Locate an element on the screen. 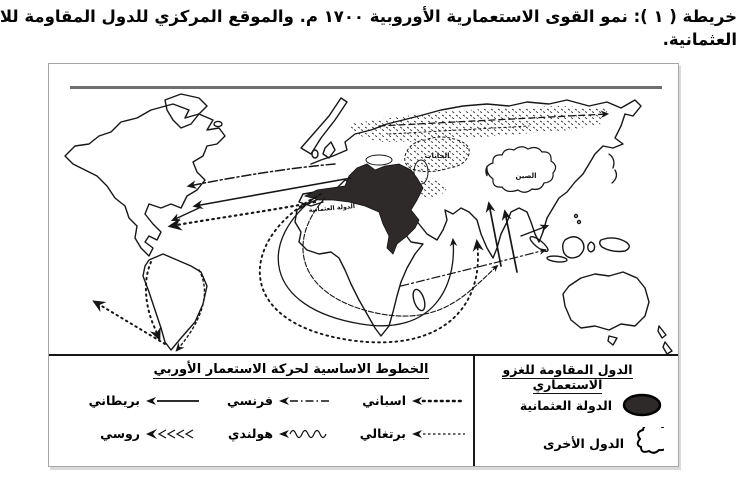  legend-label-dutch: هولندي is located at coordinates (250, 433).